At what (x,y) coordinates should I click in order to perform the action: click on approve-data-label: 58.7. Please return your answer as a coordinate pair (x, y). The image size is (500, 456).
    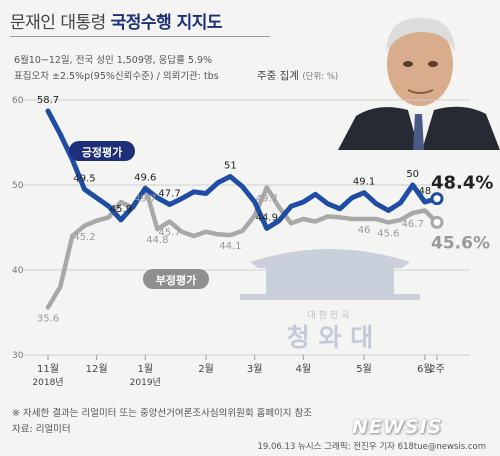
    Looking at the image, I should click on (48, 100).